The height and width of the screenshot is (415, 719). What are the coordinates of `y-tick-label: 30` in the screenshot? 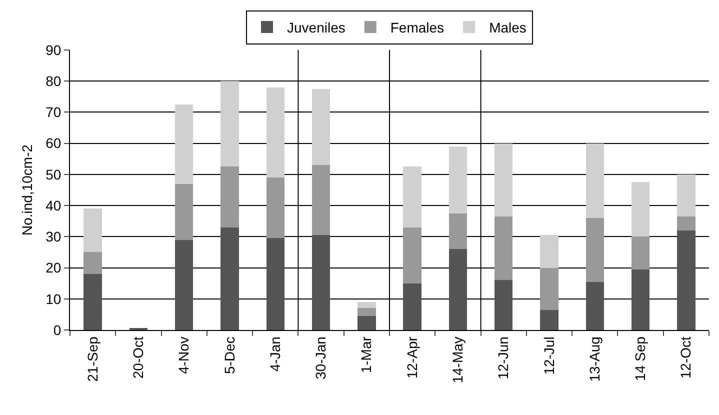 It's located at (54, 236).